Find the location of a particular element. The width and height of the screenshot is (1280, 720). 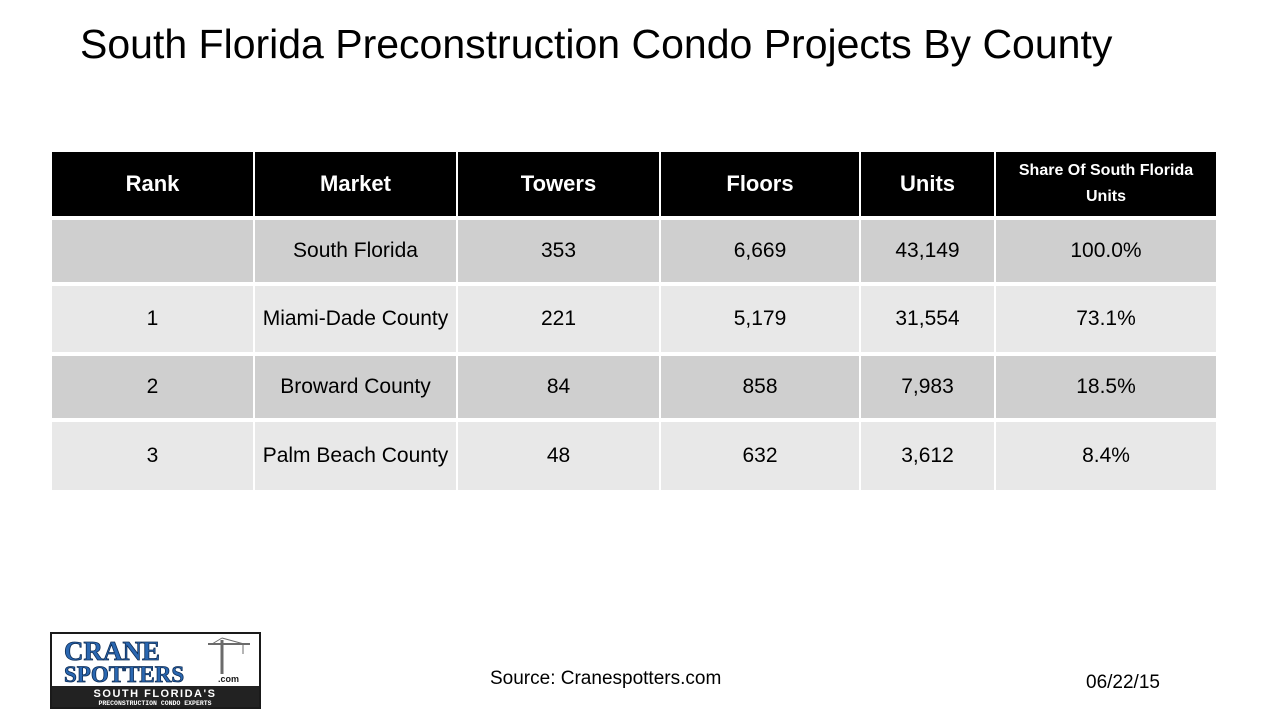

column-header-market: Market is located at coordinates (355, 185).